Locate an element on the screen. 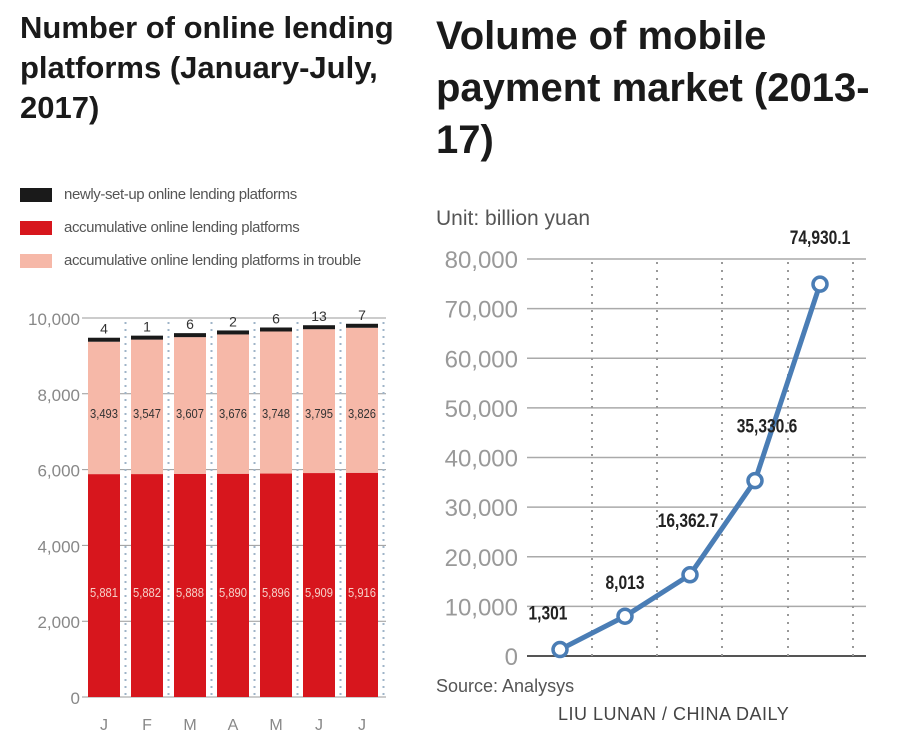 The height and width of the screenshot is (756, 900). data-label: 4 is located at coordinates (104, 329).